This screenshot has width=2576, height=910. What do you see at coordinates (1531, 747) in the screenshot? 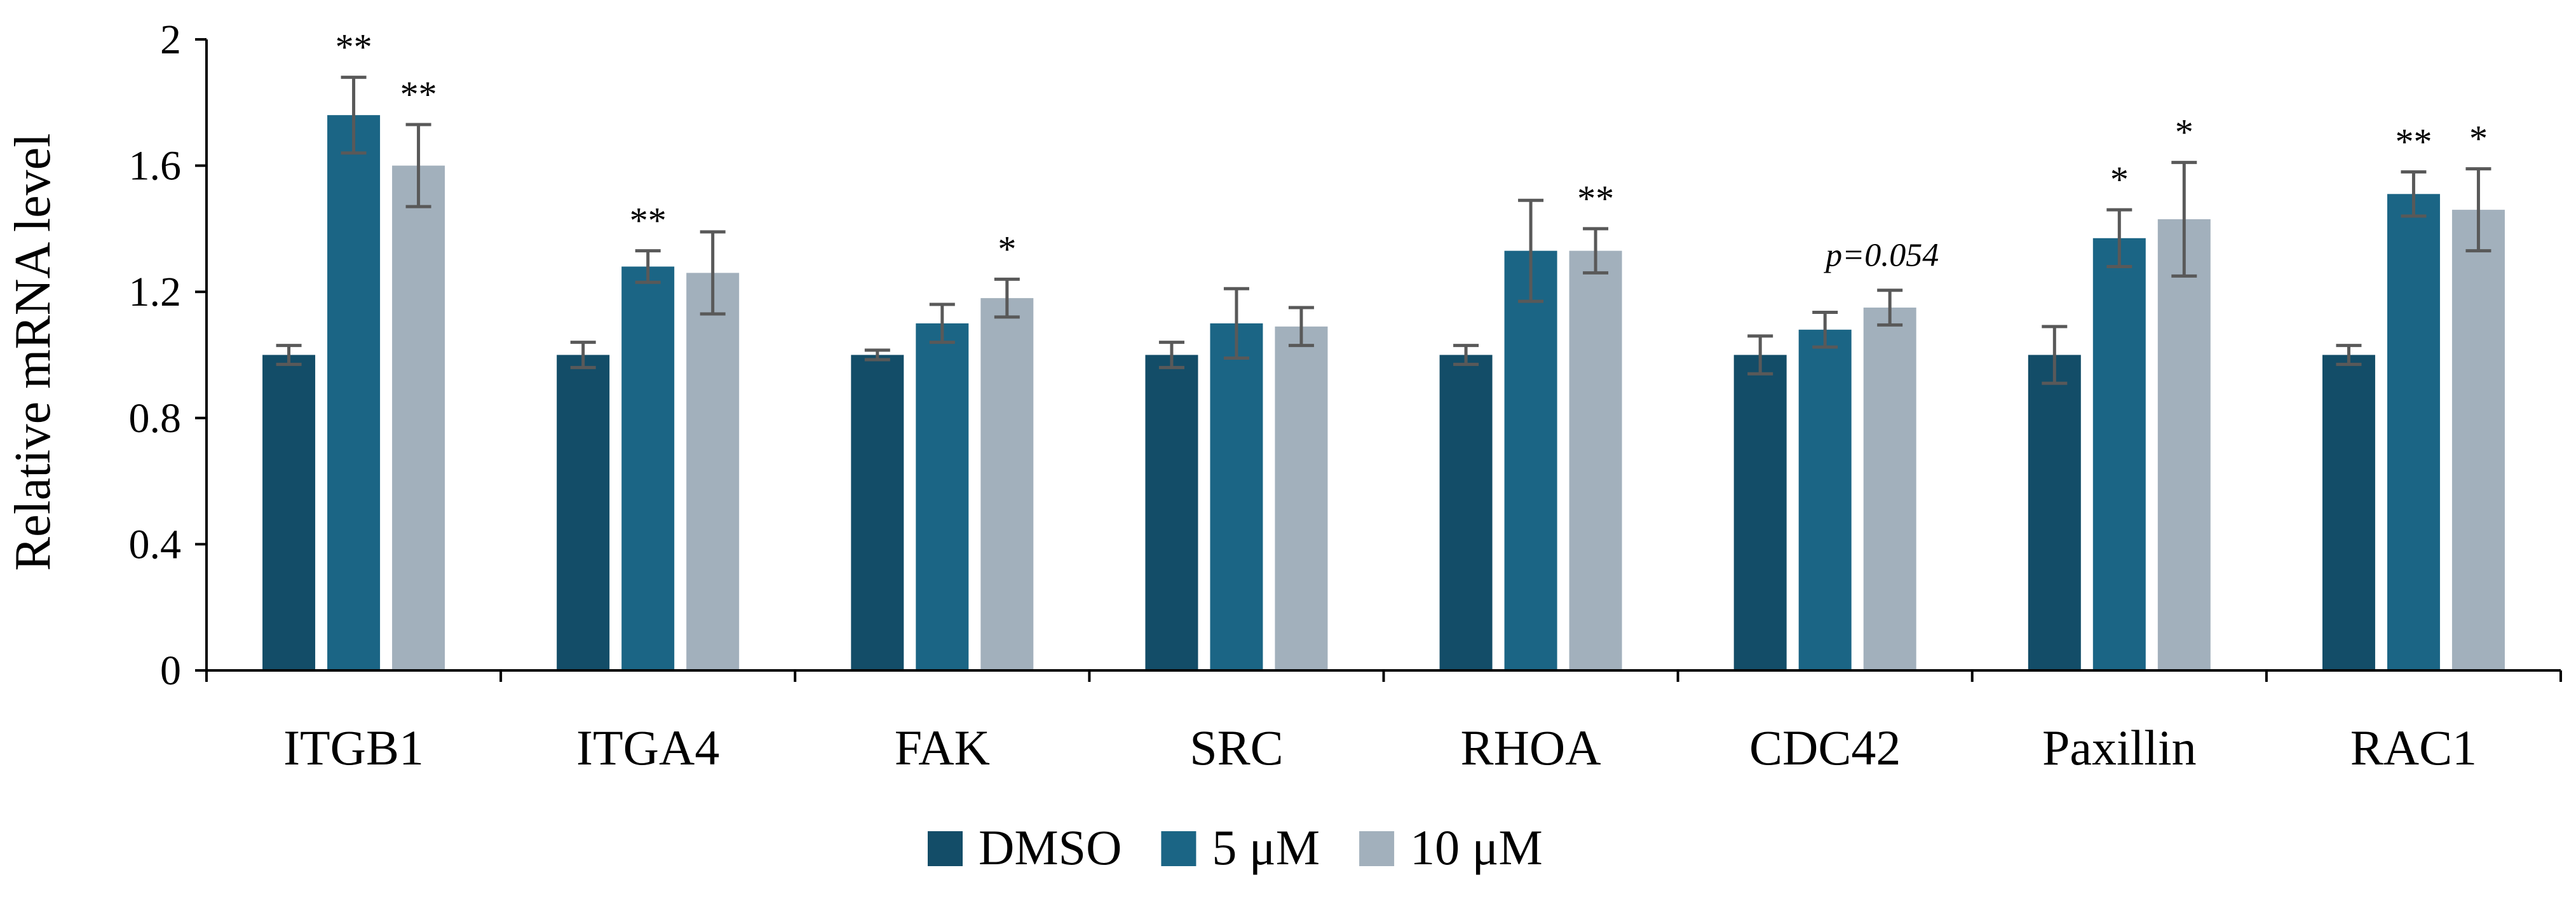
I see `x-tick-label: RHOA` at bounding box center [1531, 747].